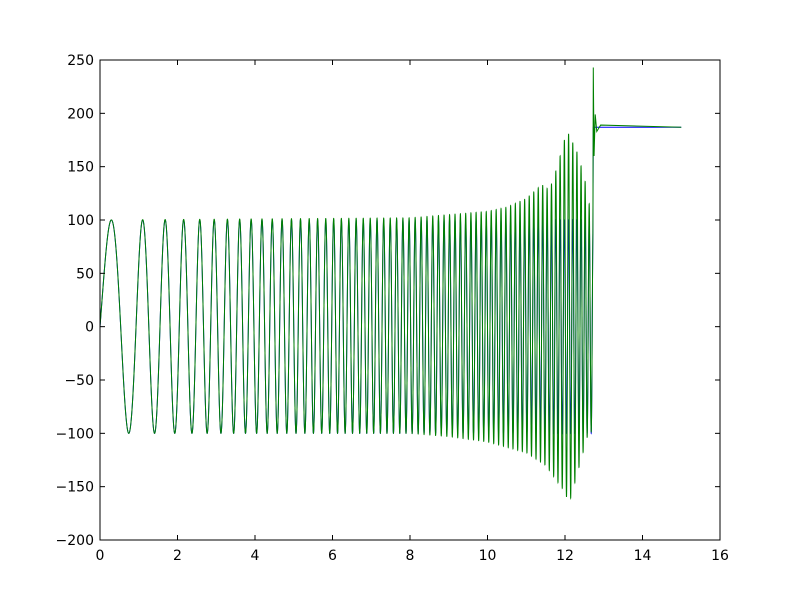 This screenshot has height=600, width=800. What do you see at coordinates (332, 556) in the screenshot?
I see `x-tick-label: 6` at bounding box center [332, 556].